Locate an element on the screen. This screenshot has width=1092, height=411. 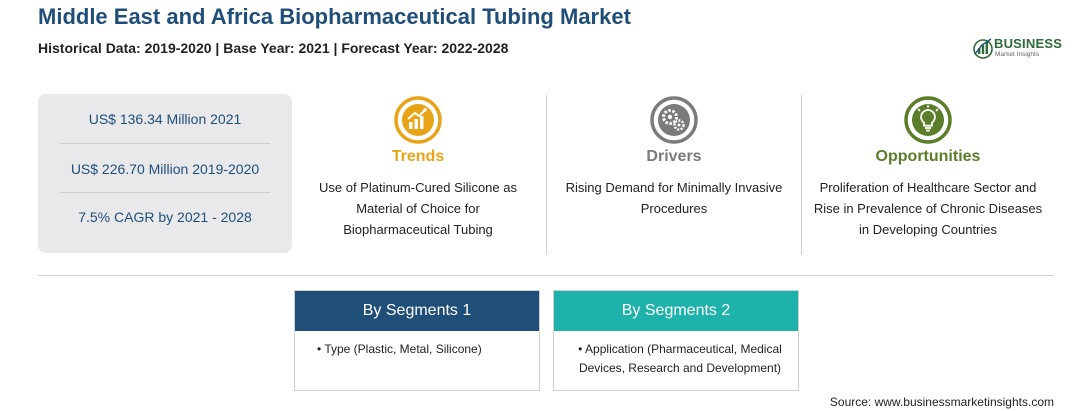
stat-cagr: 7.5% CAGR by 2021 - 2028 is located at coordinates (165, 217).